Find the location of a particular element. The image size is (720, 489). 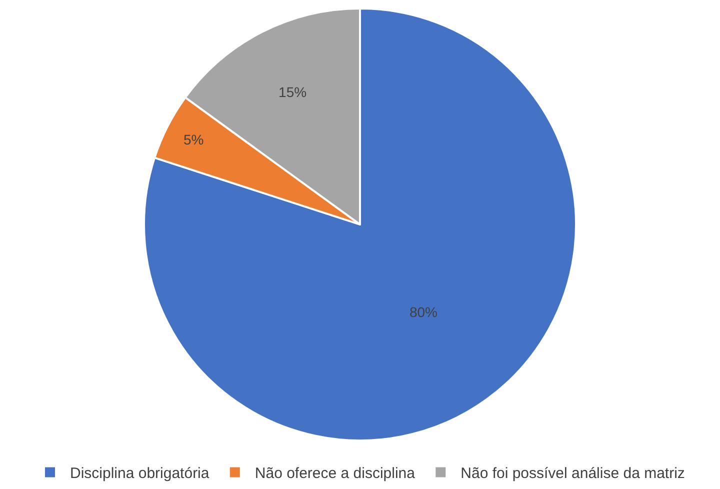

legend-label: Disciplina obrigatória is located at coordinates (140, 473).